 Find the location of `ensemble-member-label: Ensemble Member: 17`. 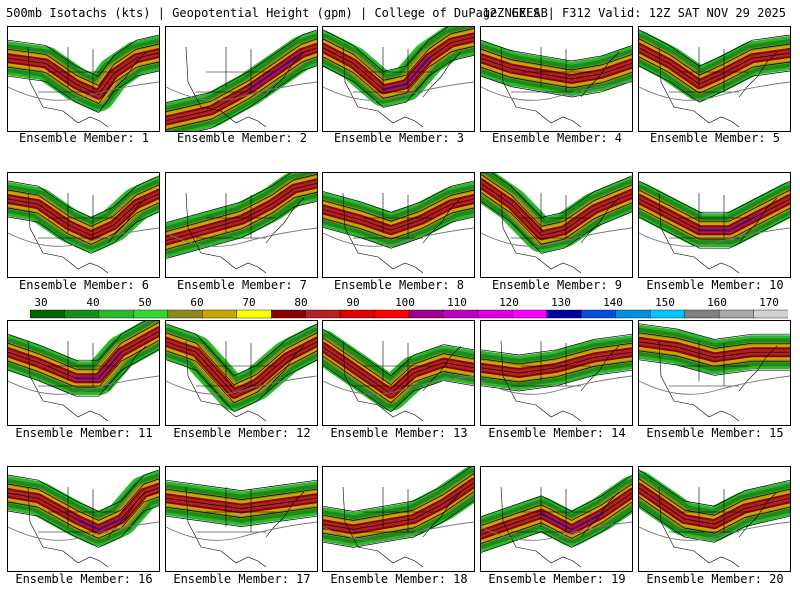

ensemble-member-label: Ensemble Member: 17 is located at coordinates (242, 579).